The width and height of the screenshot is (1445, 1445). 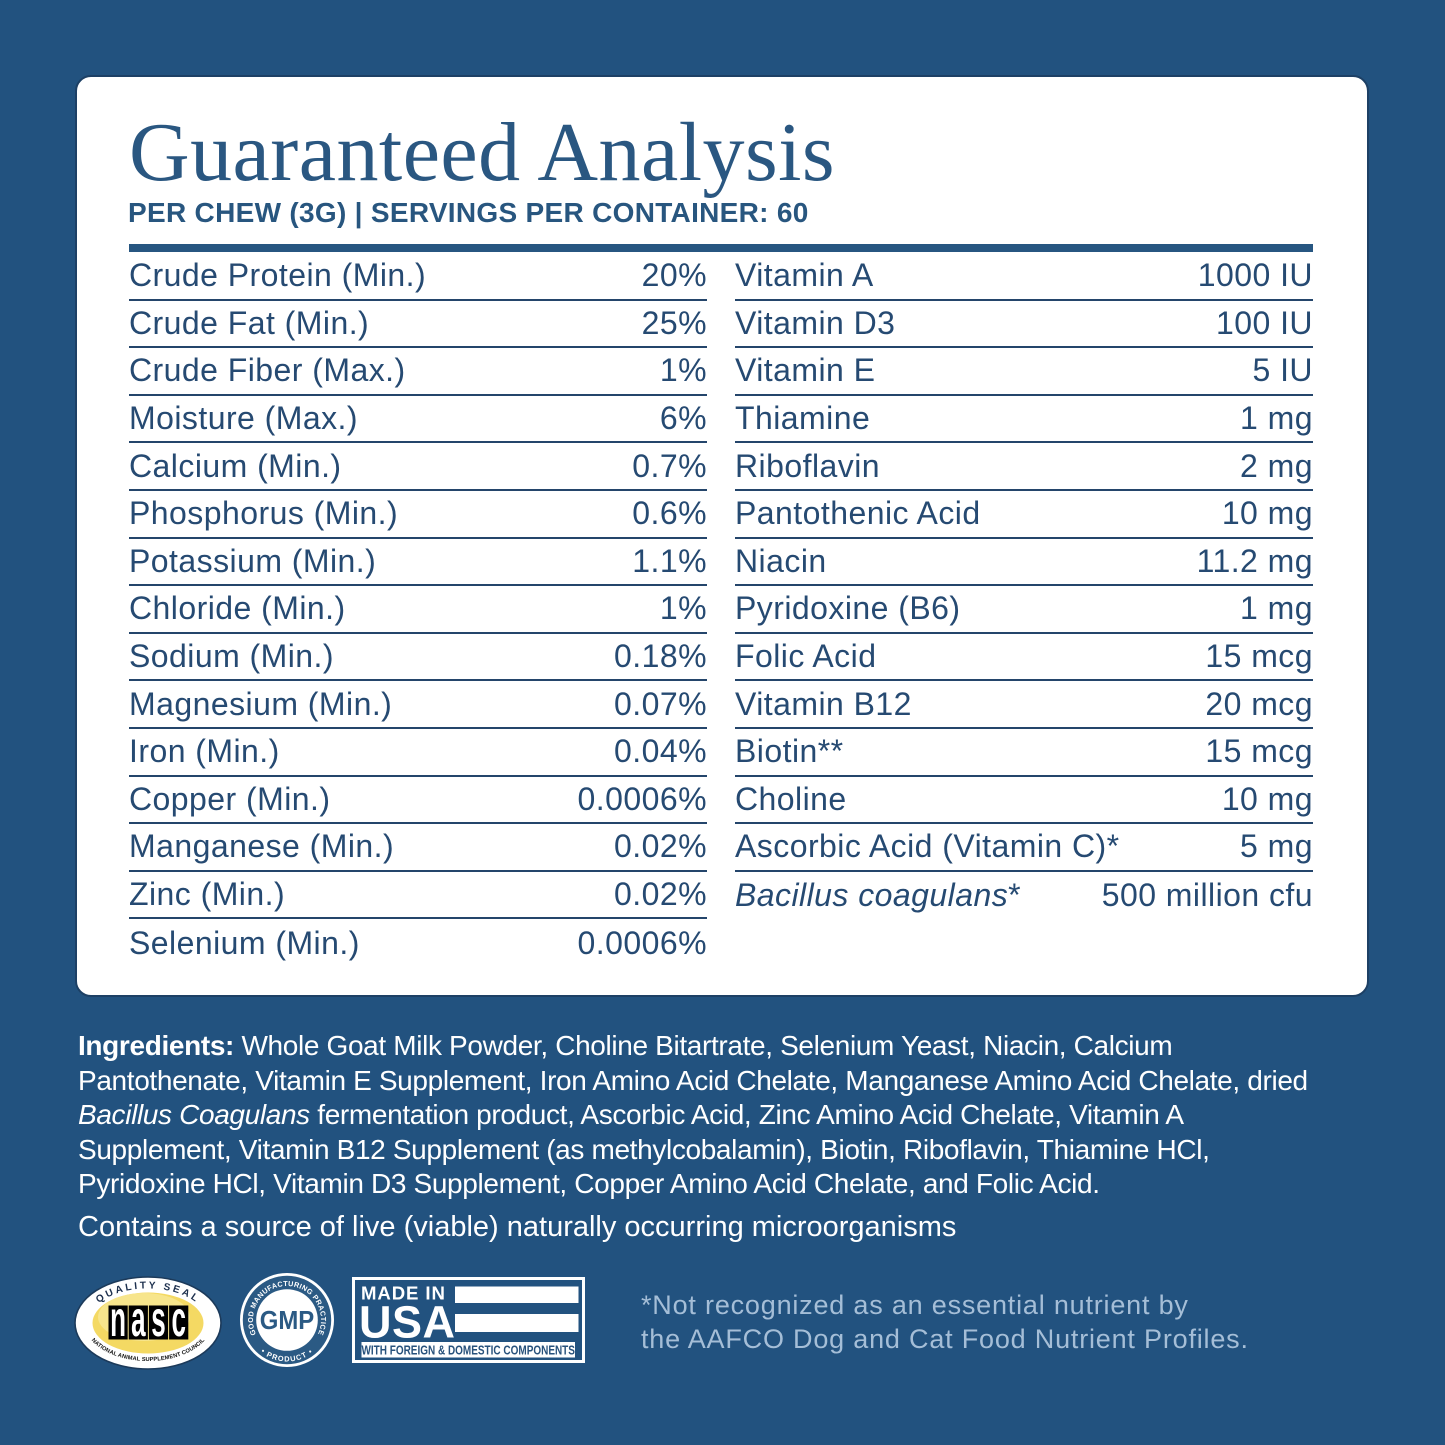 What do you see at coordinates (178, 1319) in the screenshot?
I see `svg-text: c` at bounding box center [178, 1319].